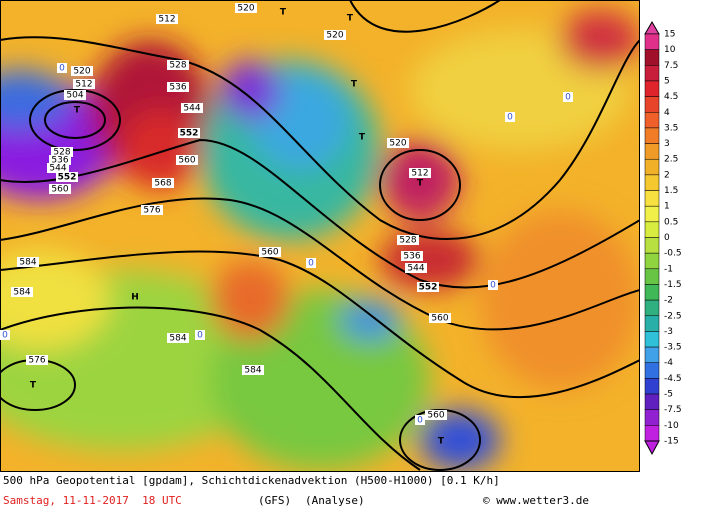 Image resolution: width=704 pixels, height=517 pixels. Describe the element at coordinates (671, 97) in the screenshot. I see `legend-label: 4.5` at that location.